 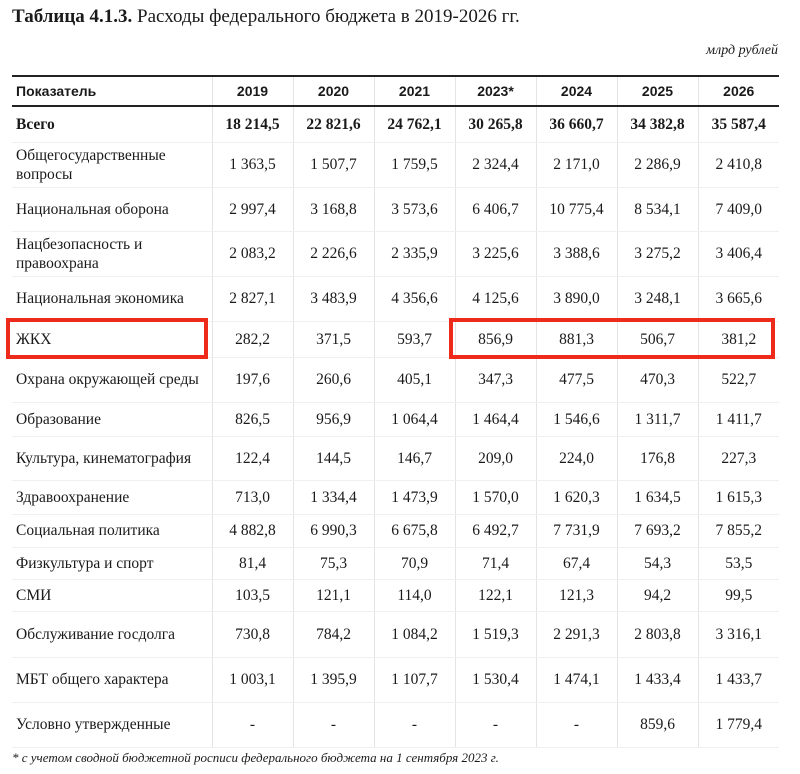 What do you see at coordinates (333, 299) in the screenshot?
I see `cell-value: 3 483,9` at bounding box center [333, 299].